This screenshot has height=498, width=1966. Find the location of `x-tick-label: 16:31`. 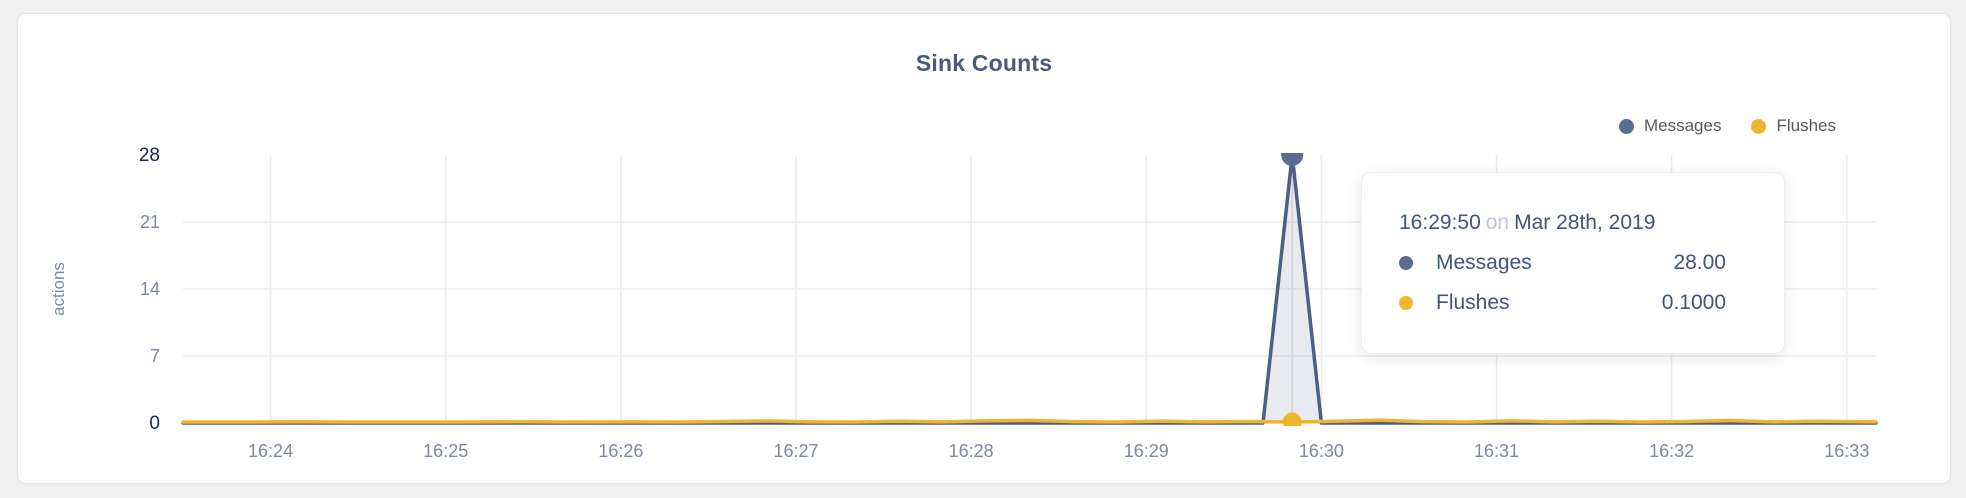

x-tick-label: 16:31 is located at coordinates (1496, 451).